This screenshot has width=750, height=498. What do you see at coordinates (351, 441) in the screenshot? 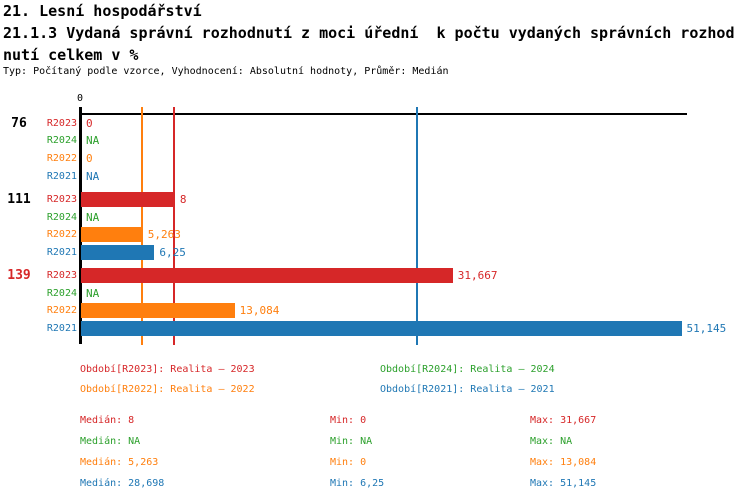
I see `stat-min-r2024: Min: NA` at bounding box center [351, 441].